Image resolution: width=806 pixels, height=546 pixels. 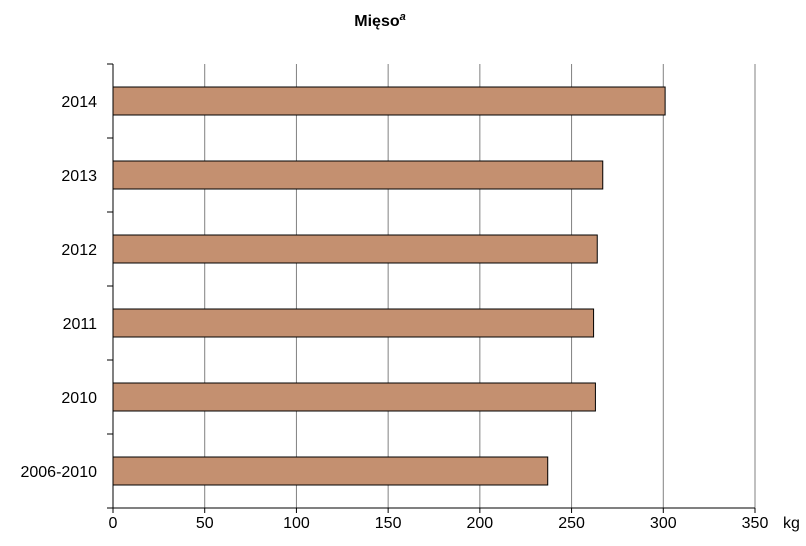 What do you see at coordinates (79, 250) in the screenshot?
I see `y-tick-label: 2012` at bounding box center [79, 250].